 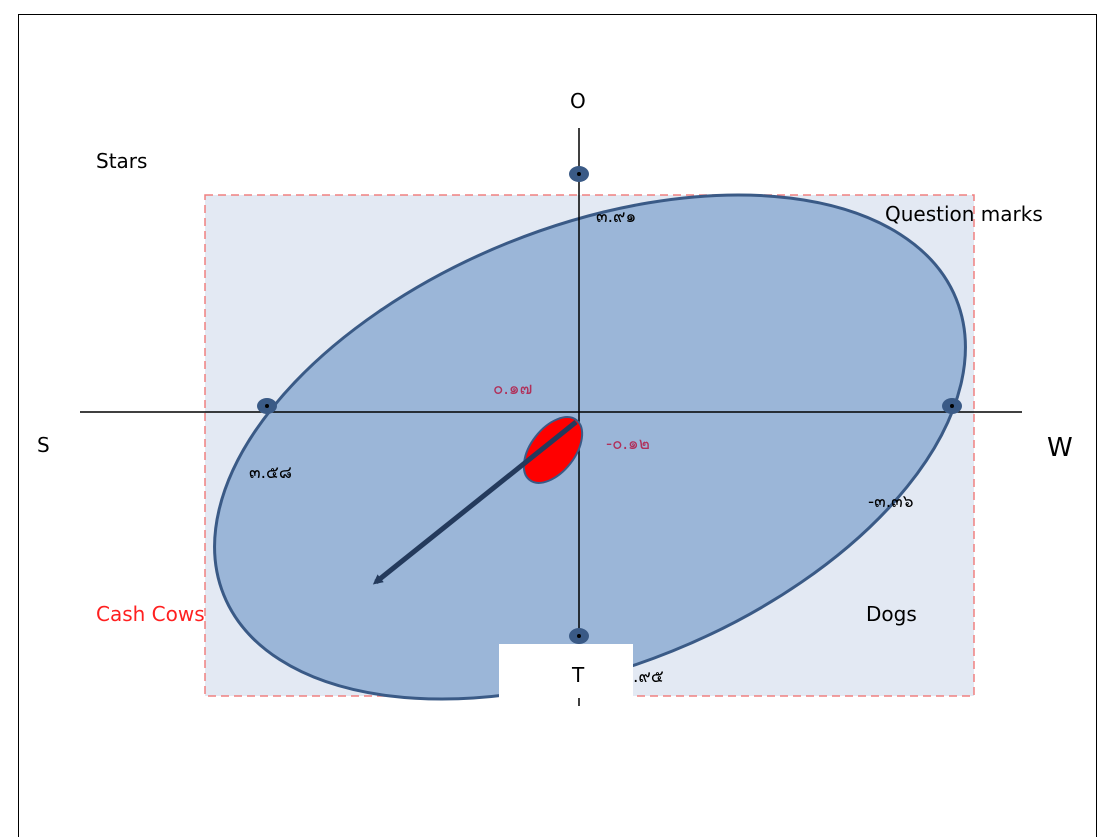 What do you see at coordinates (952, 406) in the screenshot?
I see `axis-point-right` at bounding box center [952, 406].